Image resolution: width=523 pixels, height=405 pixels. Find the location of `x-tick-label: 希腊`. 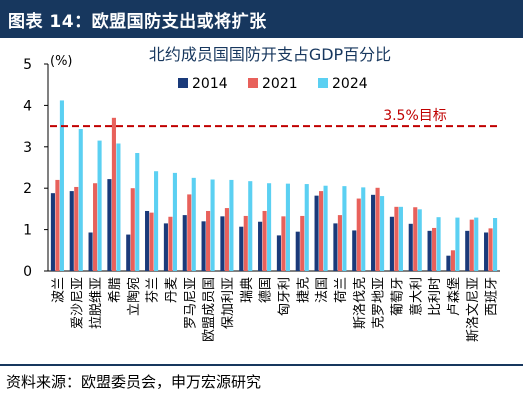

x-tick-label: 希腊 is located at coordinates (115, 290).